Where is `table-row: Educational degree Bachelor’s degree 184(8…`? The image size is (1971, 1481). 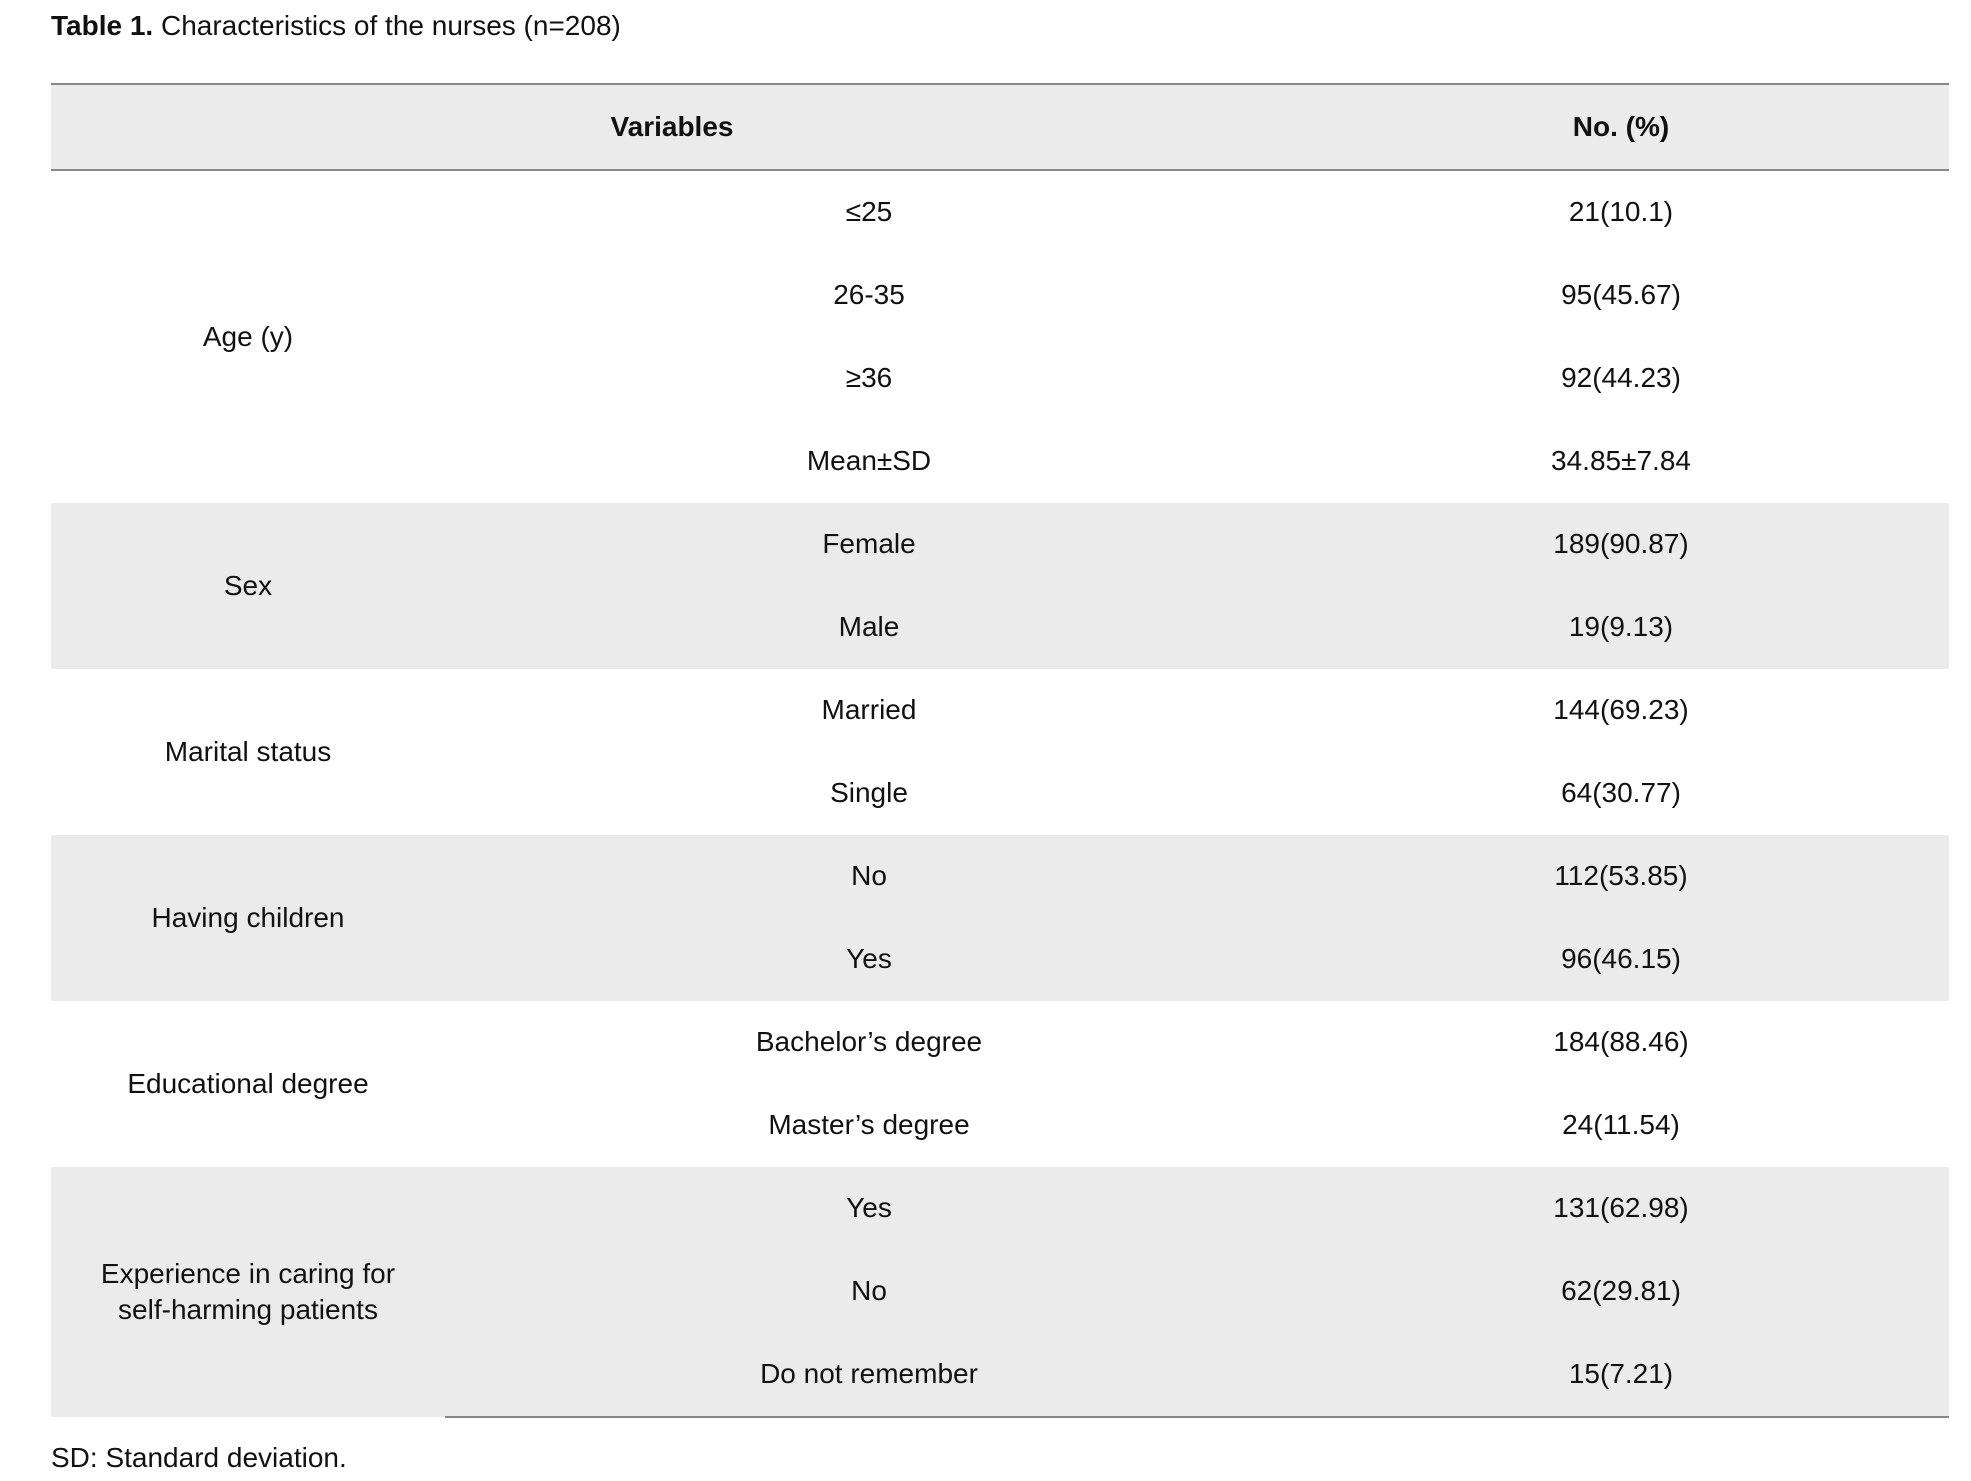
table-row: Educational degree Bachelor’s degree 184(8… is located at coordinates (1000, 1050).